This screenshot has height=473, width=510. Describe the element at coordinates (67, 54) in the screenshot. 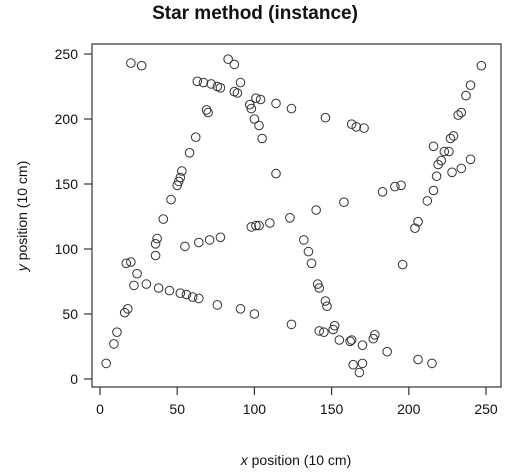

I see `y-tick-label: 250` at that location.